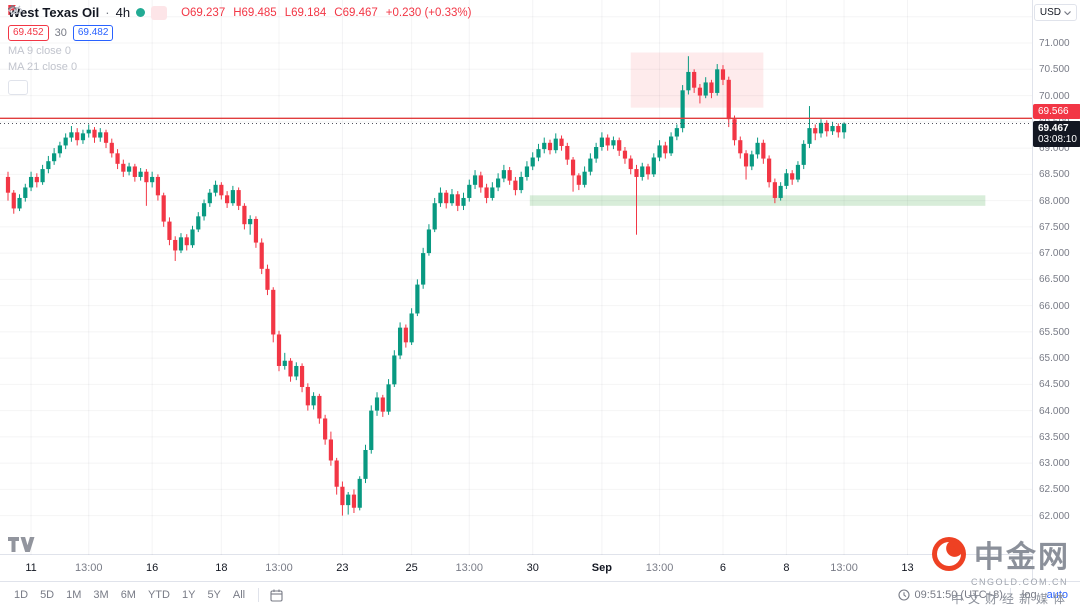 The width and height of the screenshot is (1080, 608). What do you see at coordinates (93, 33) in the screenshot?
I see `order-price-badge: 69.482` at bounding box center [93, 33].